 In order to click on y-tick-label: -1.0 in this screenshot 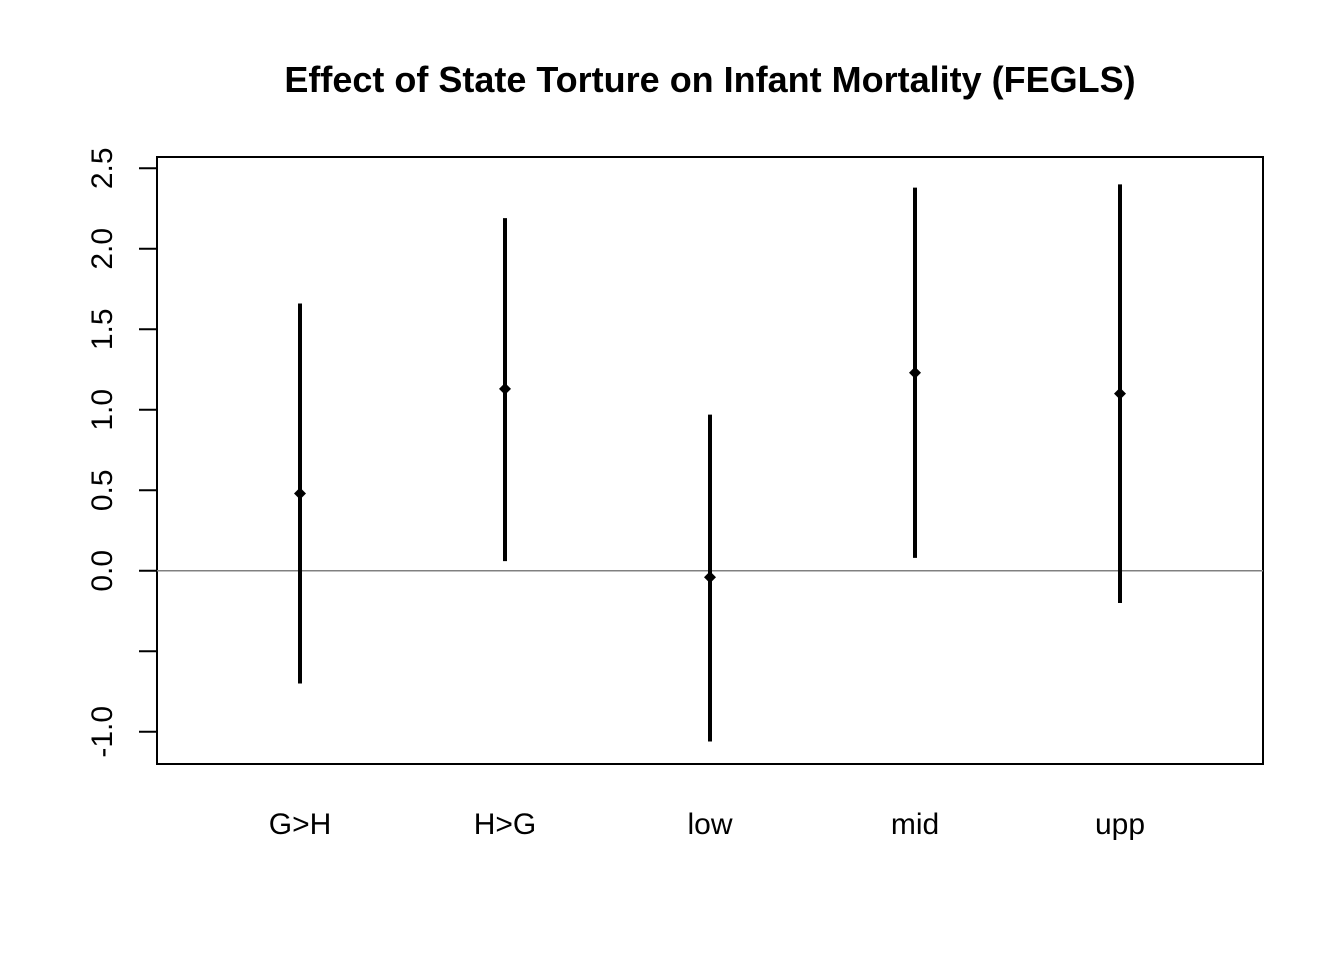, I will do `click(102, 732)`.